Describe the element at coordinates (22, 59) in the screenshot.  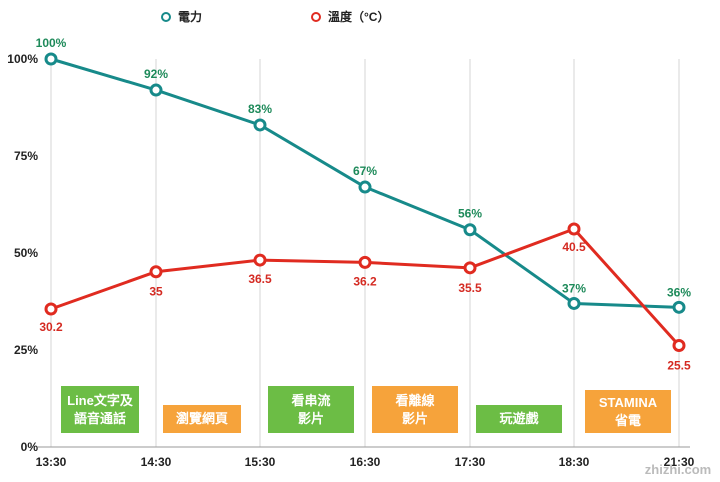
I see `y-tick-label: 100%` at that location.